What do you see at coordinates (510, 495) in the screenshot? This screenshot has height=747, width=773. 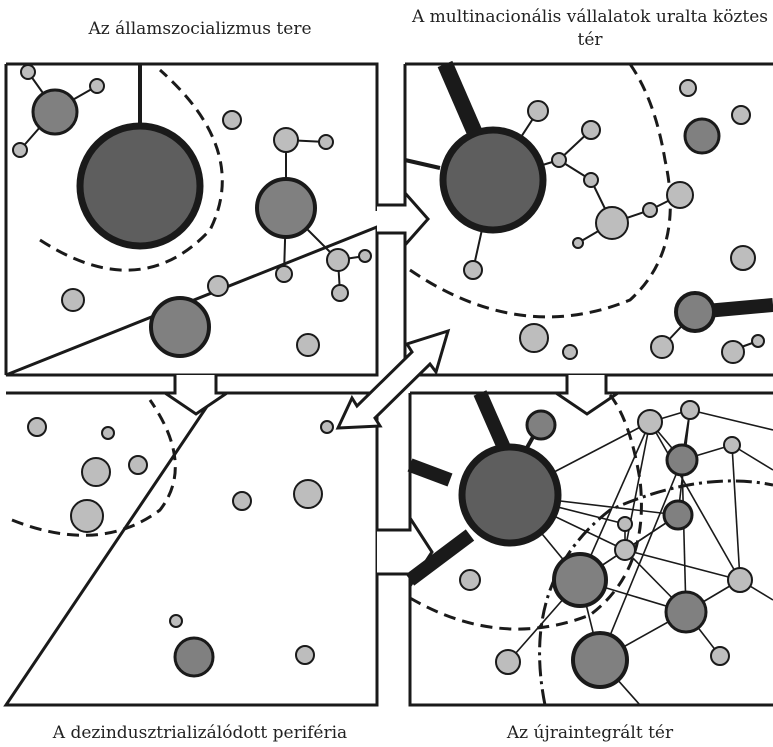 I see `br-hub-node` at bounding box center [510, 495].